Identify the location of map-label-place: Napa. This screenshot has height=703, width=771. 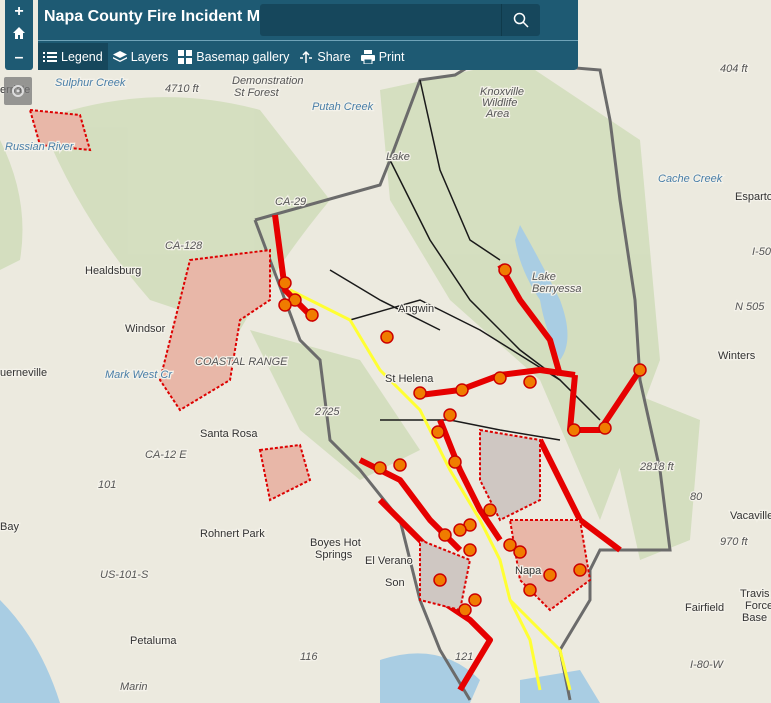
(528, 571).